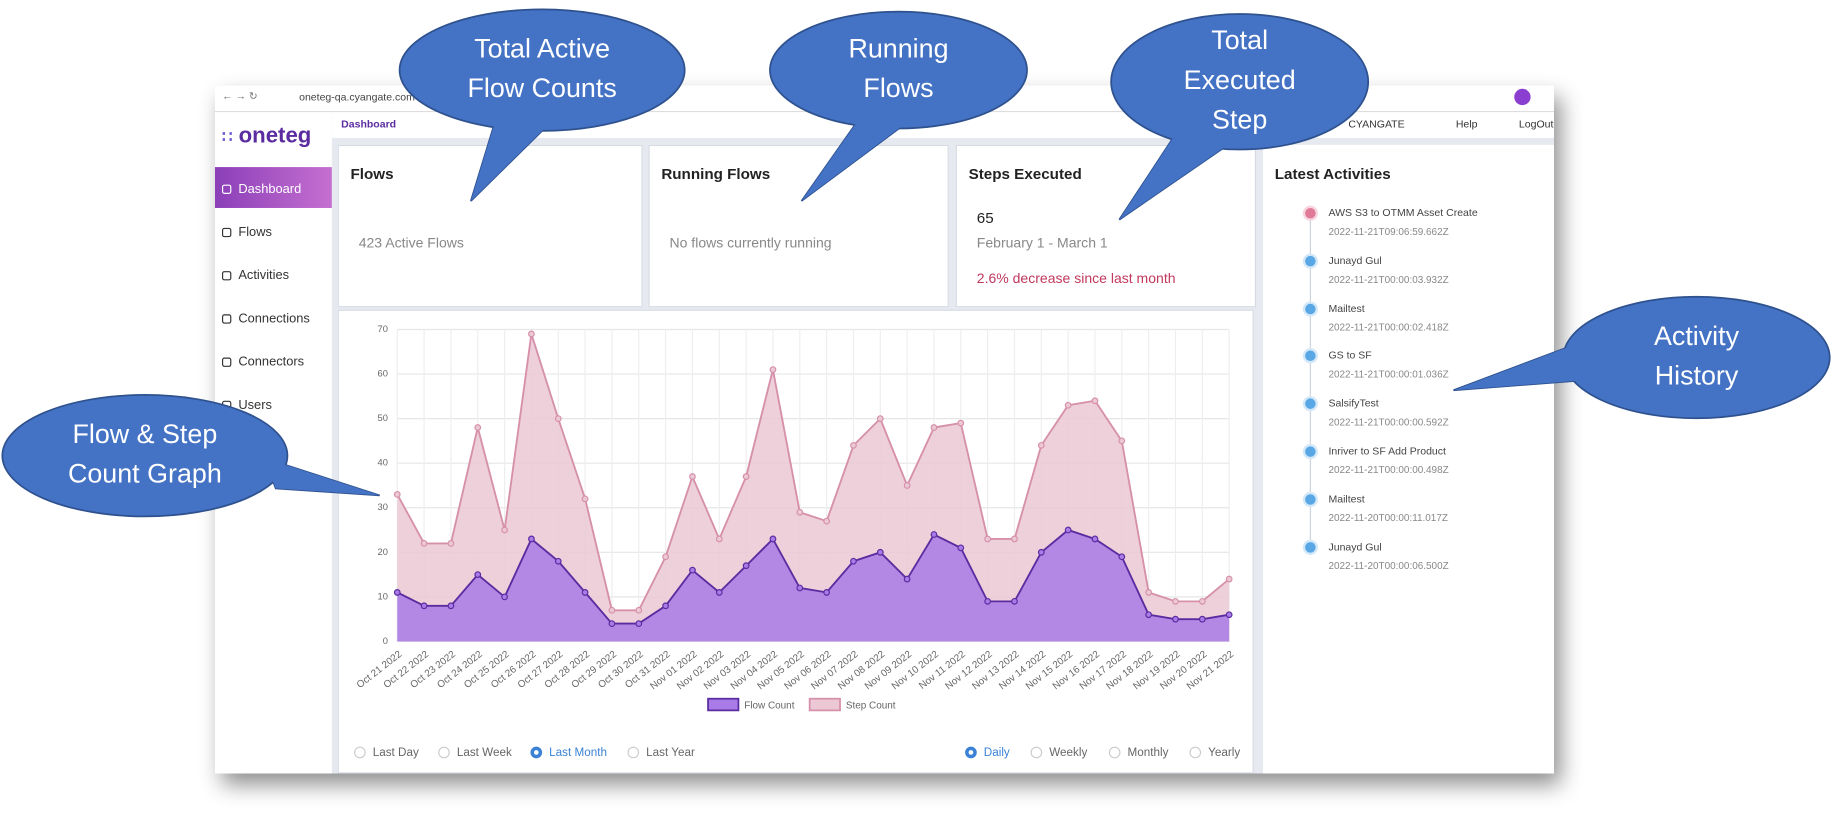 The image size is (1832, 840). Describe the element at coordinates (750, 243) in the screenshot. I see `card-text: No flows currently running` at that location.